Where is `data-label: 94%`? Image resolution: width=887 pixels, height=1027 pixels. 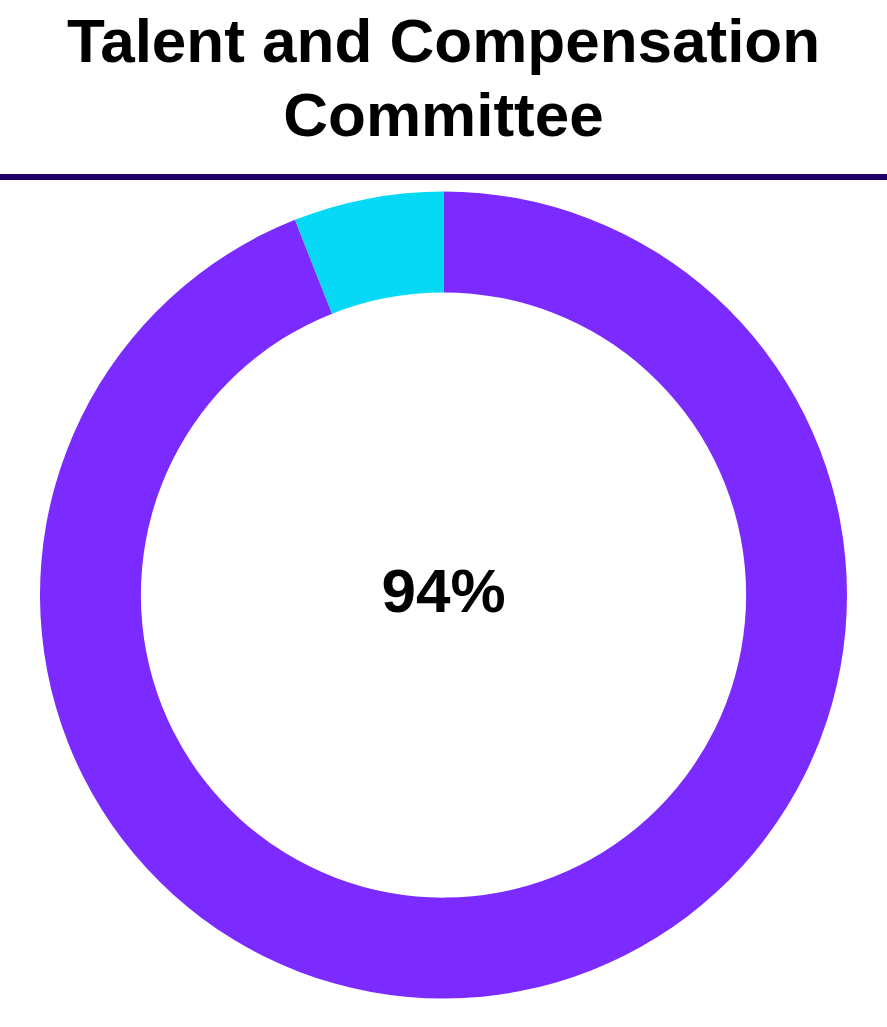 data-label: 94% is located at coordinates (443, 591).